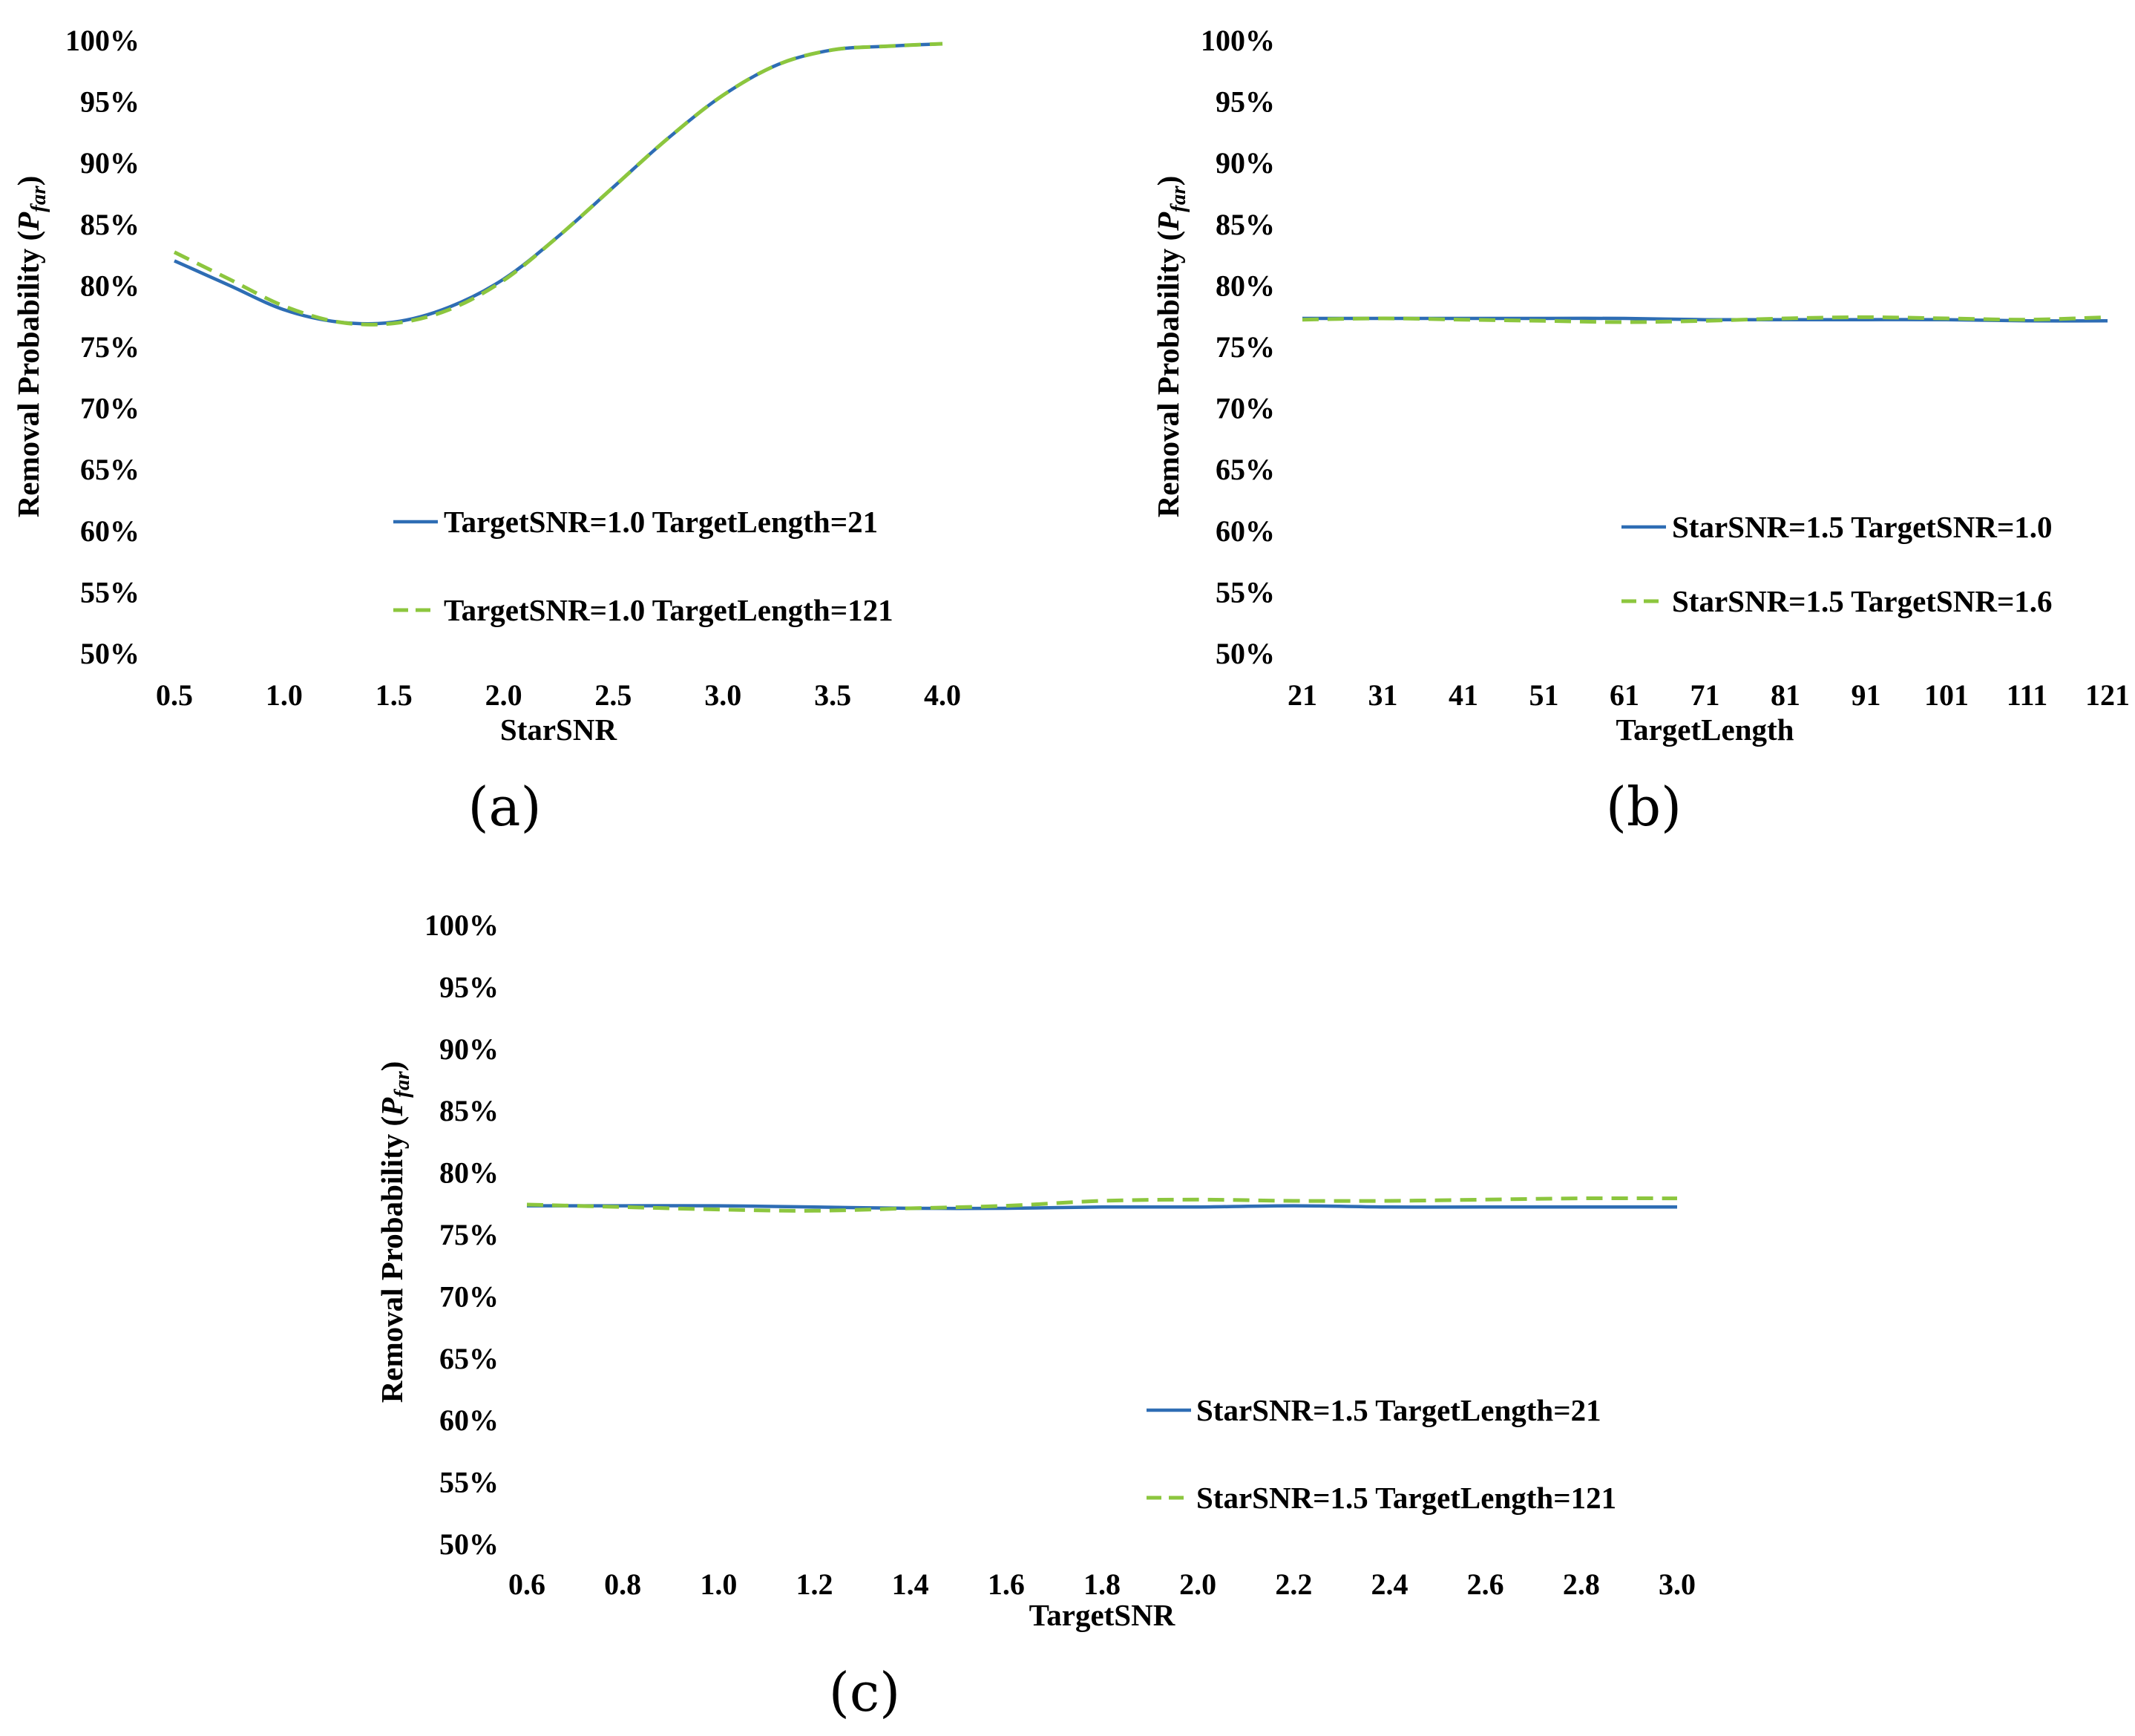  What do you see at coordinates (1389, 1584) in the screenshot?
I see `x-tick-label: 2.4` at bounding box center [1389, 1584].